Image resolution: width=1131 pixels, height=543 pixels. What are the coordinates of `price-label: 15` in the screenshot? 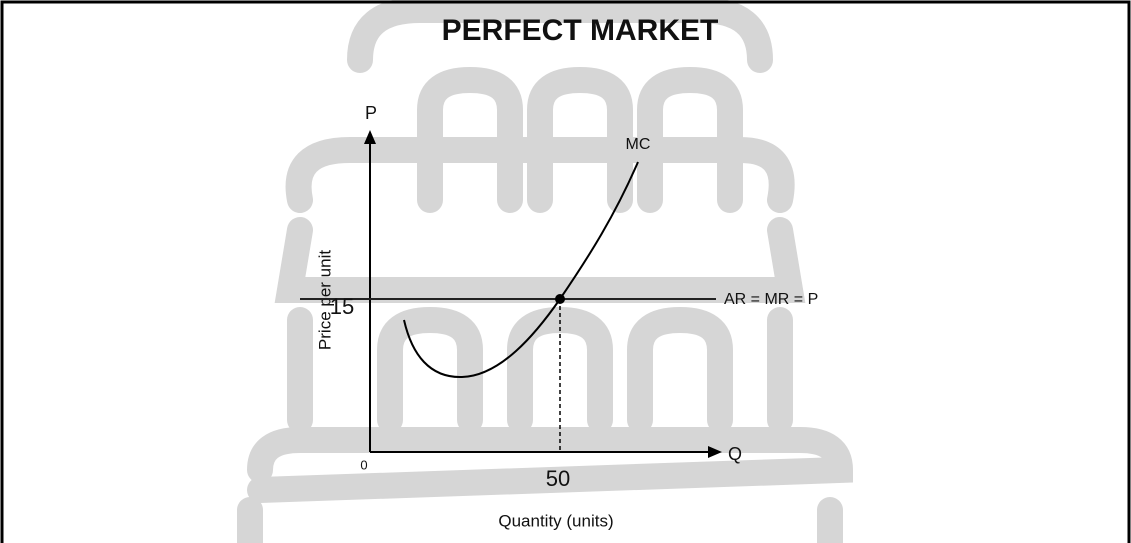 It's located at (342, 306).